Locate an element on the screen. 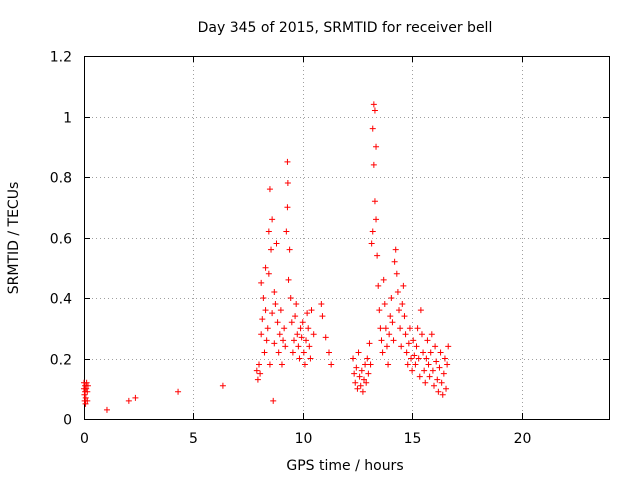 This screenshot has width=640, height=480. x-tick-label: 0 is located at coordinates (84, 439).